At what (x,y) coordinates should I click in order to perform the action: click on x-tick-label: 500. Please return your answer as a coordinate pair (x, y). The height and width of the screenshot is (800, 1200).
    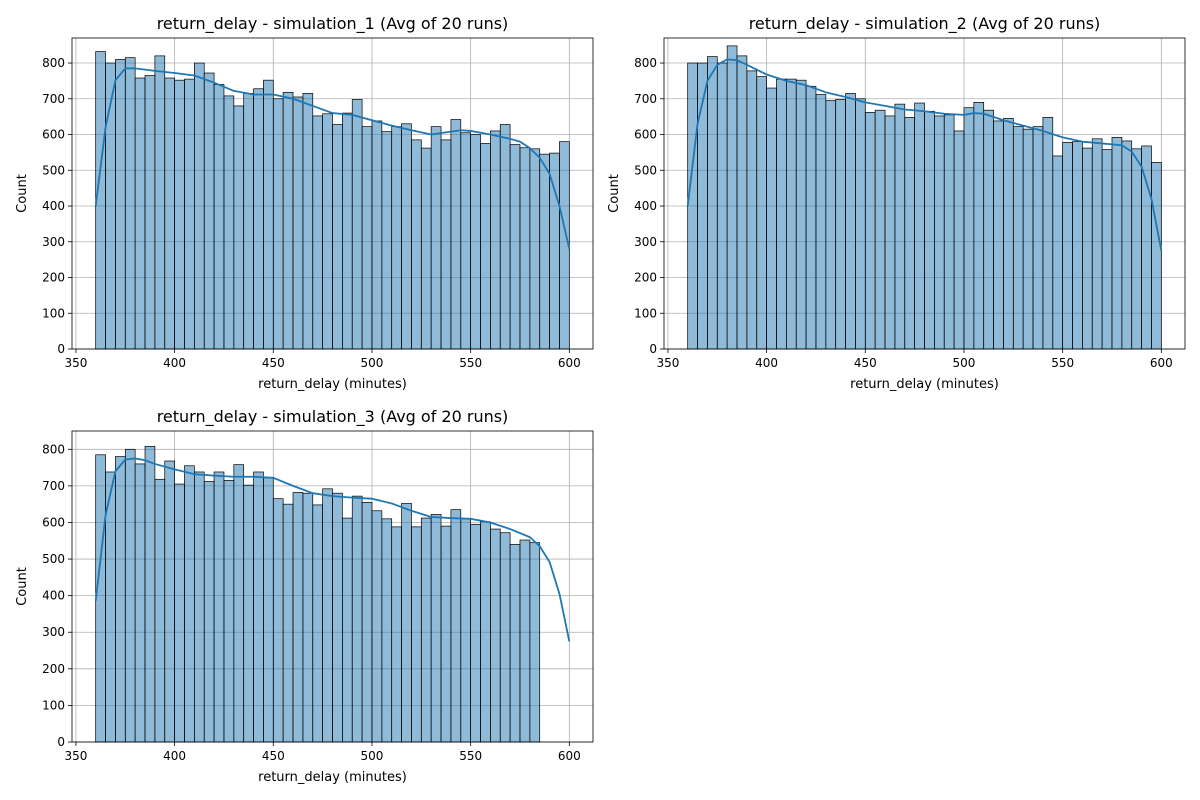
    Looking at the image, I should click on (372, 363).